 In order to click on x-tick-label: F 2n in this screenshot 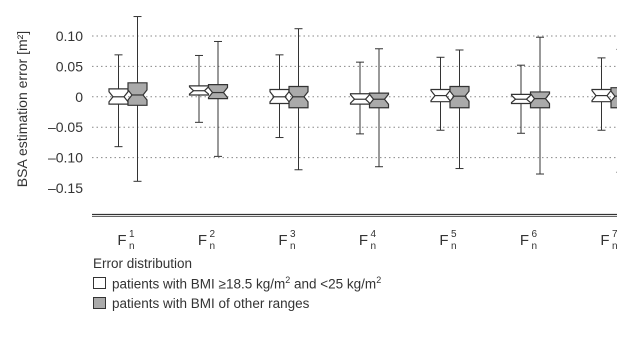, I will do `click(207, 239)`.